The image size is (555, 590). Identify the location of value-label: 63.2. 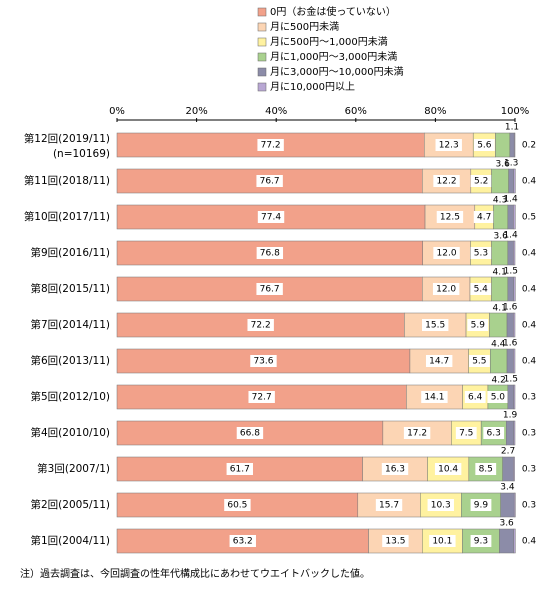
(243, 542).